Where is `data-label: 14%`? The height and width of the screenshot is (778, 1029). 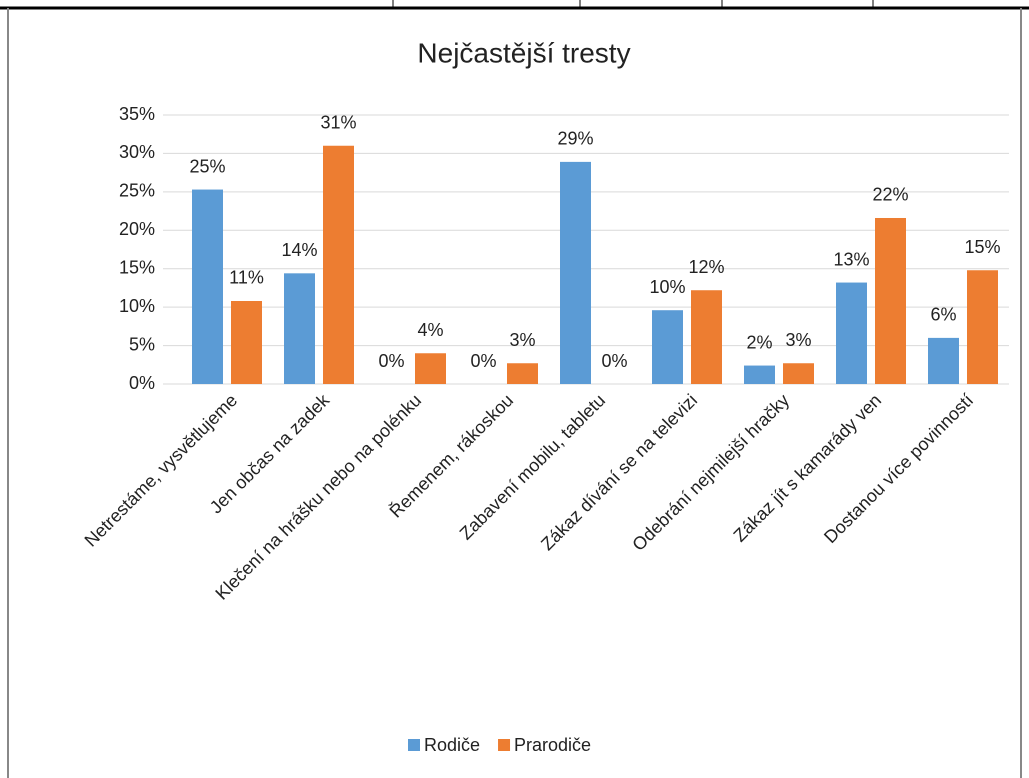 data-label: 14% is located at coordinates (299, 250).